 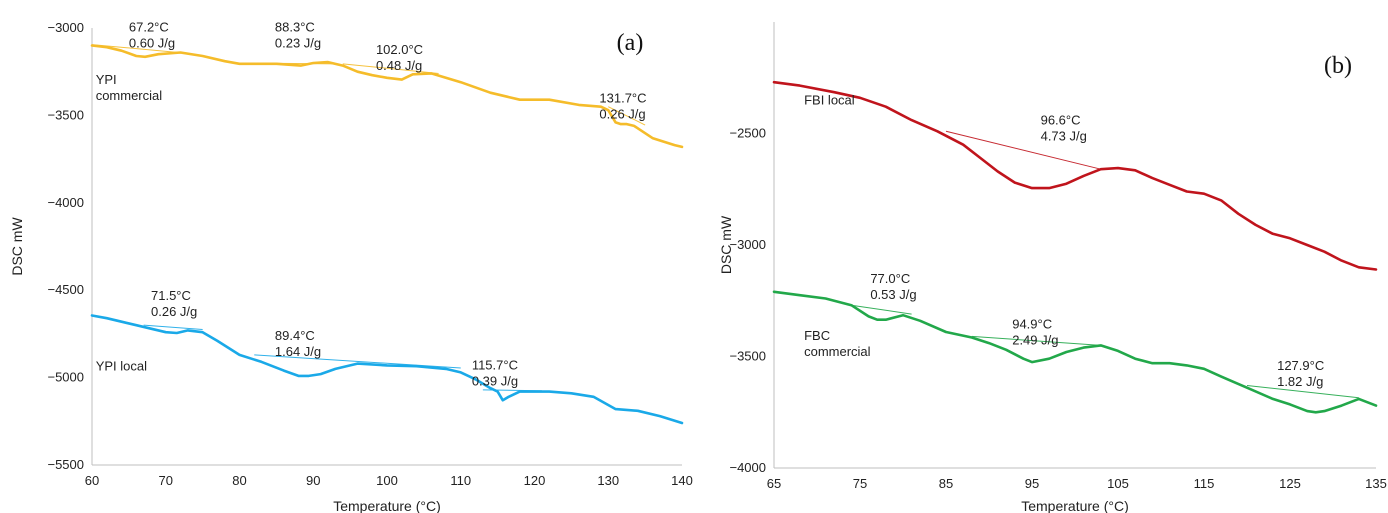 I want to click on peak-temperature-label: 115.7°C, so click(x=495, y=365).